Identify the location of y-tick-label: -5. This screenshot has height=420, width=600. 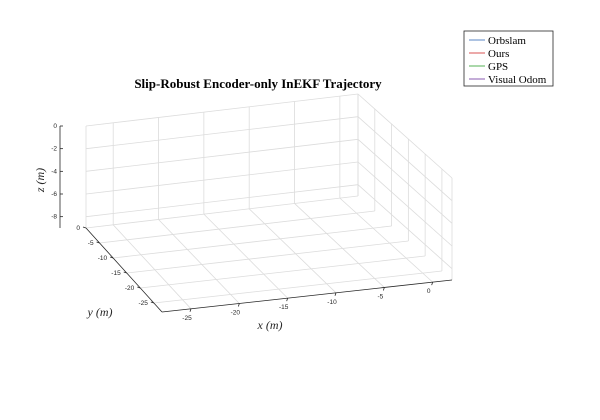
(91, 243).